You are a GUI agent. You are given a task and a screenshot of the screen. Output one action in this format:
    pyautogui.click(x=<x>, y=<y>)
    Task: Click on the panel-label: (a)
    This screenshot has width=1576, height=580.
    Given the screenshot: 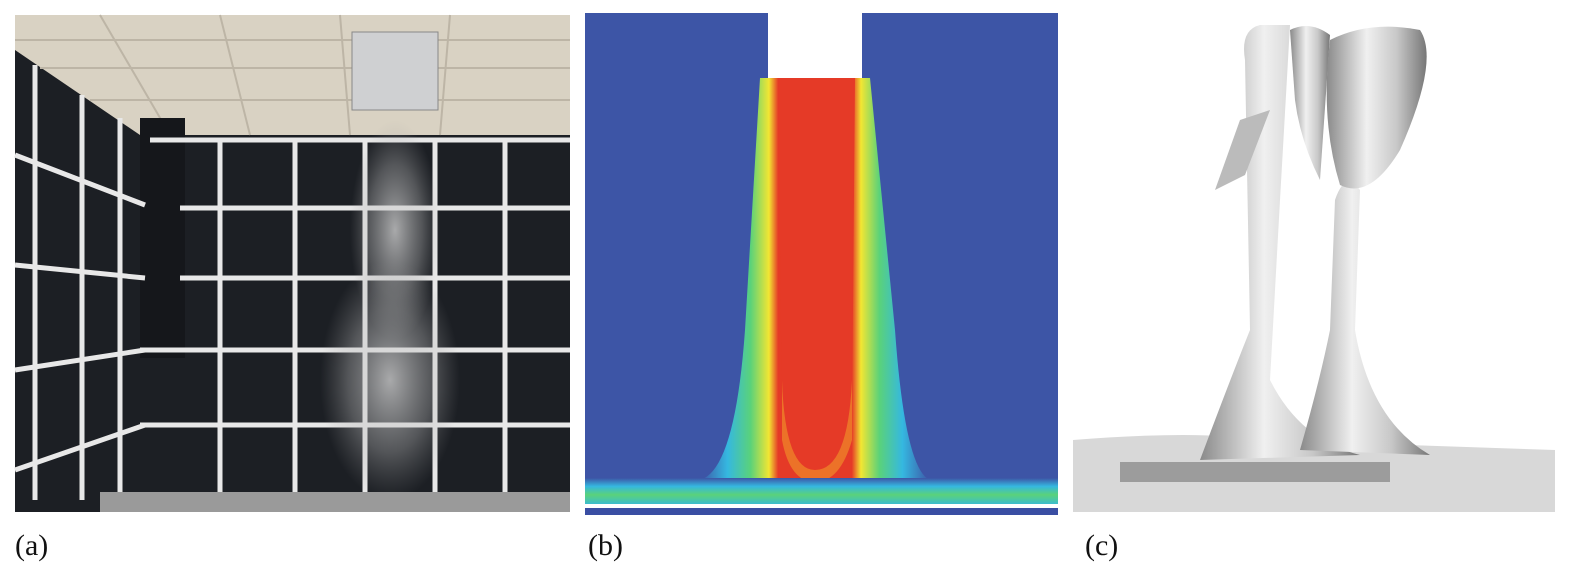 What is the action you would take?
    pyautogui.click(x=31, y=545)
    